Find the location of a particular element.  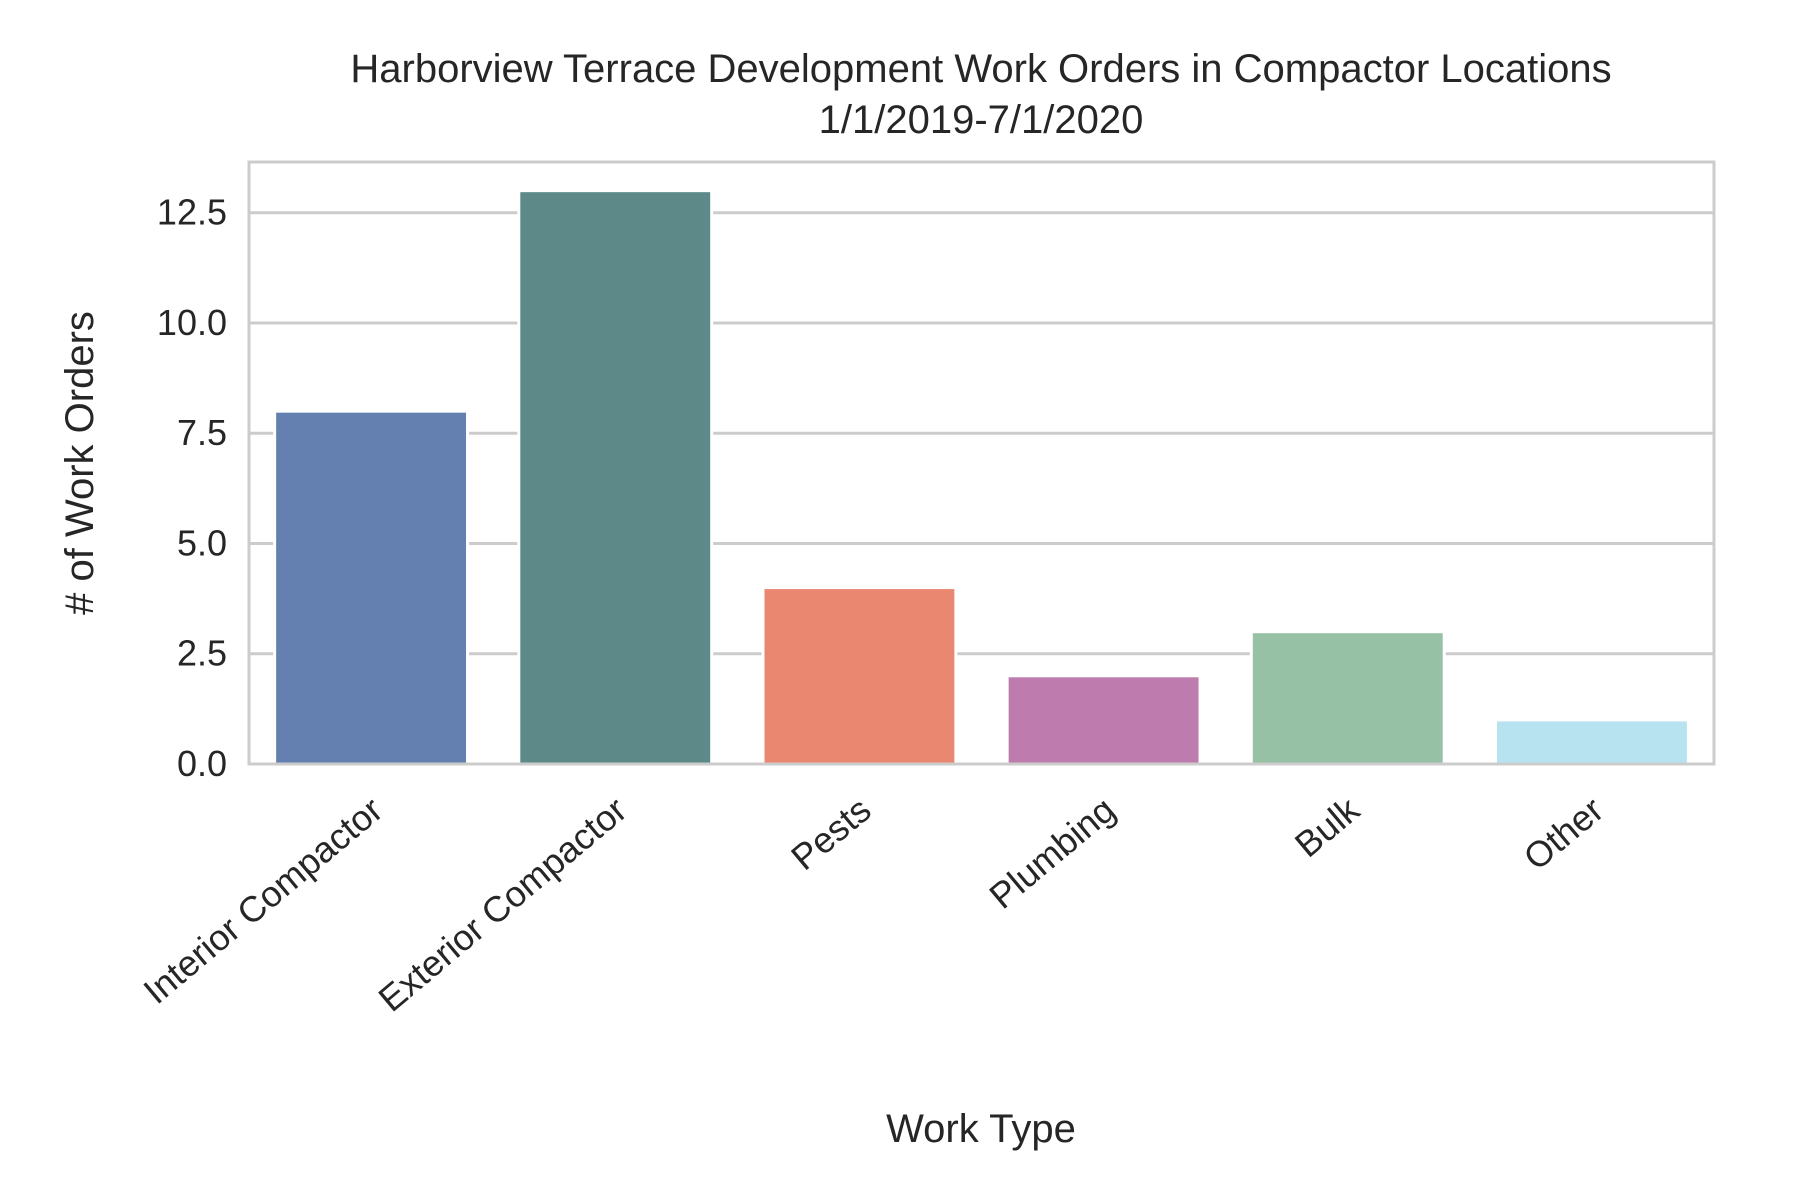

x-tick-label: Pests is located at coordinates (830, 833).